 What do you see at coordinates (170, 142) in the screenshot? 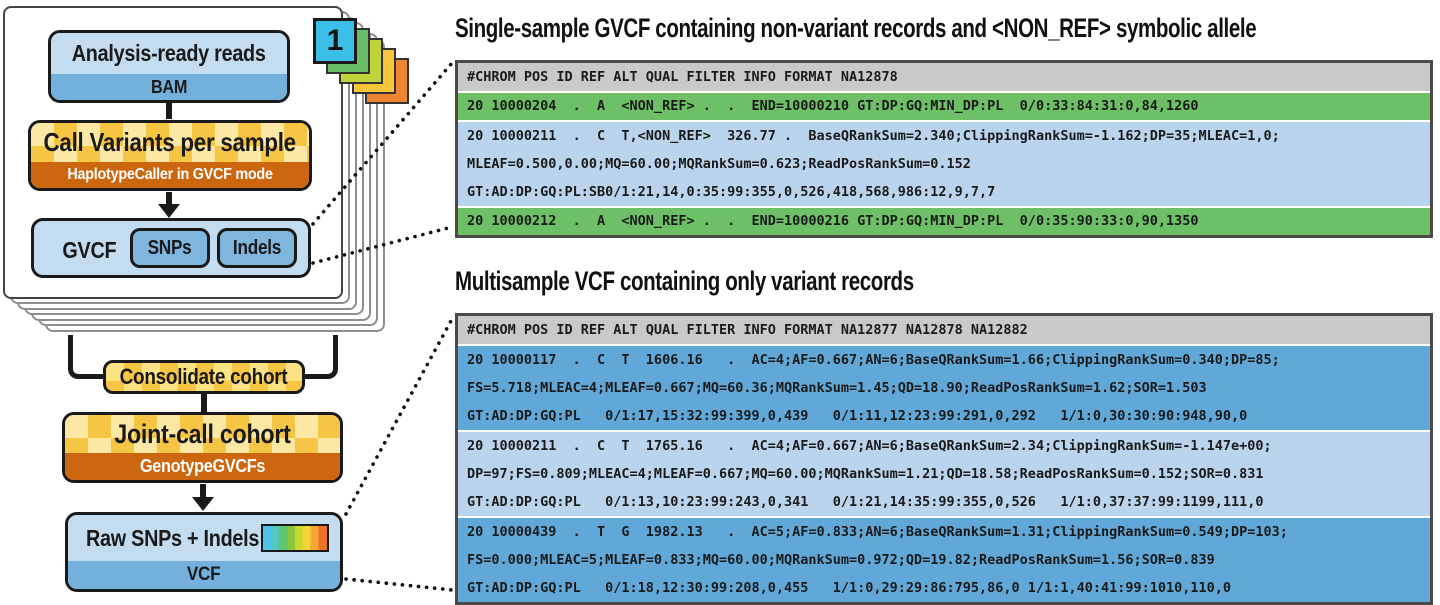
I see `call-variants-label: Call Variants per sample` at bounding box center [170, 142].